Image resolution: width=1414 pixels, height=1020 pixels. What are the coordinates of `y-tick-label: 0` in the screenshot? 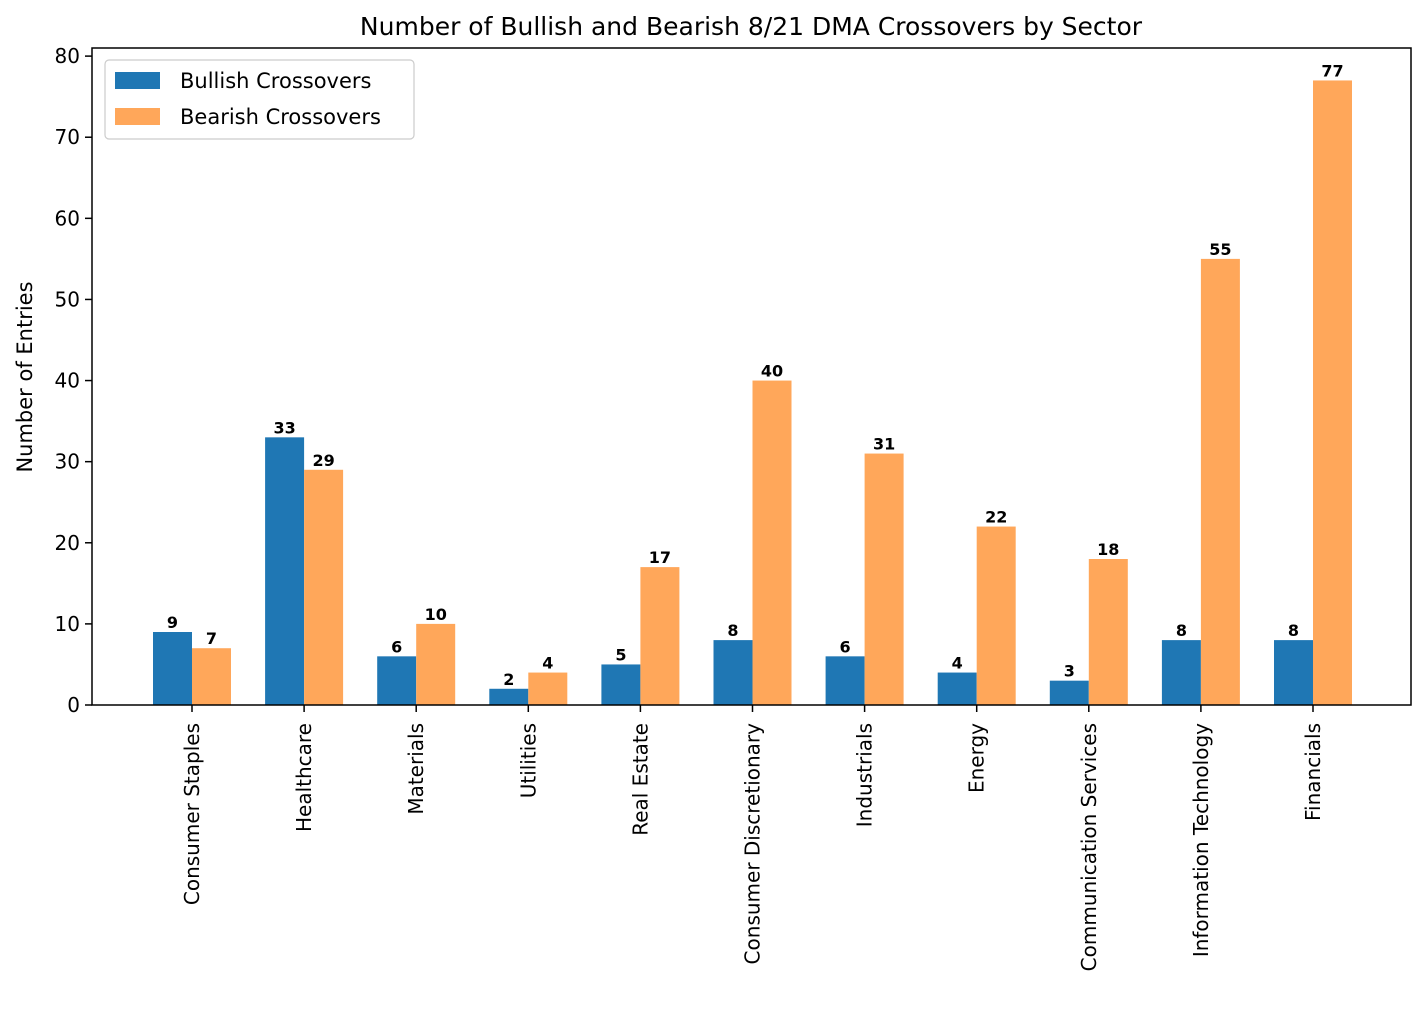 It's located at (73, 705).